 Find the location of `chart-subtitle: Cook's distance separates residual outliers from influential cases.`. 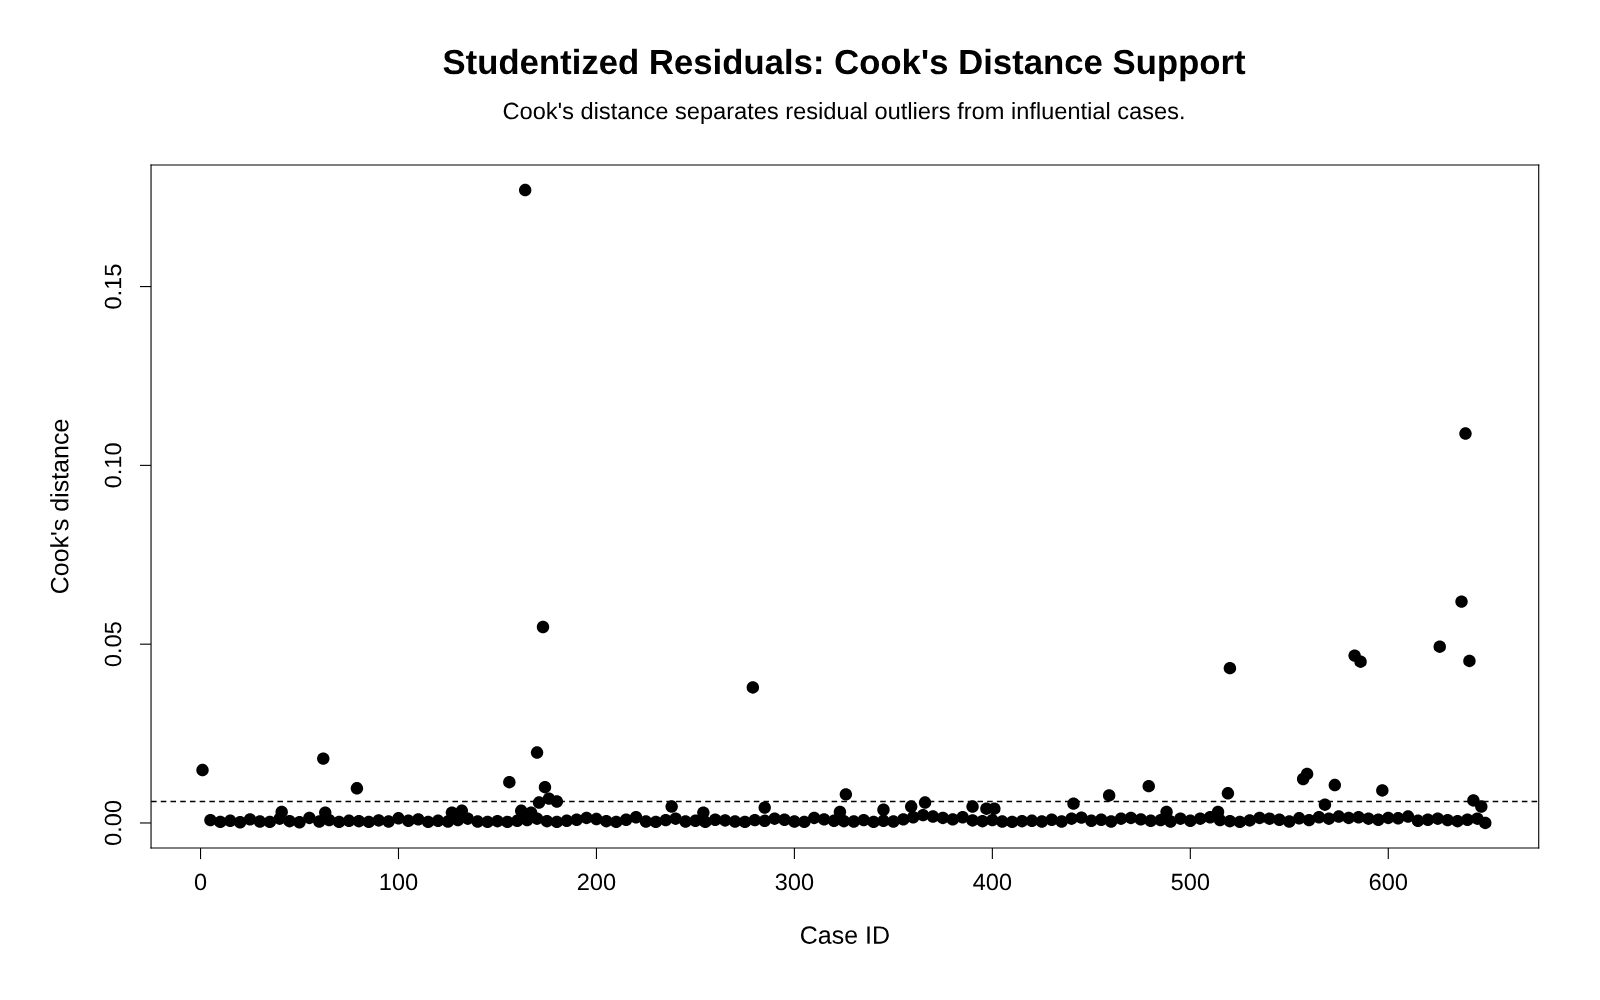

chart-subtitle: Cook's distance separates residual outliers from influential cases. is located at coordinates (843, 113).